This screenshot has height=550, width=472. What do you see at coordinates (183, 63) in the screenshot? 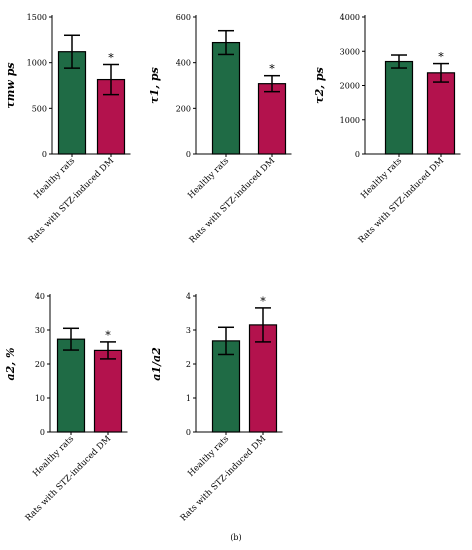
I see `y-tick-label: 400` at bounding box center [183, 63].